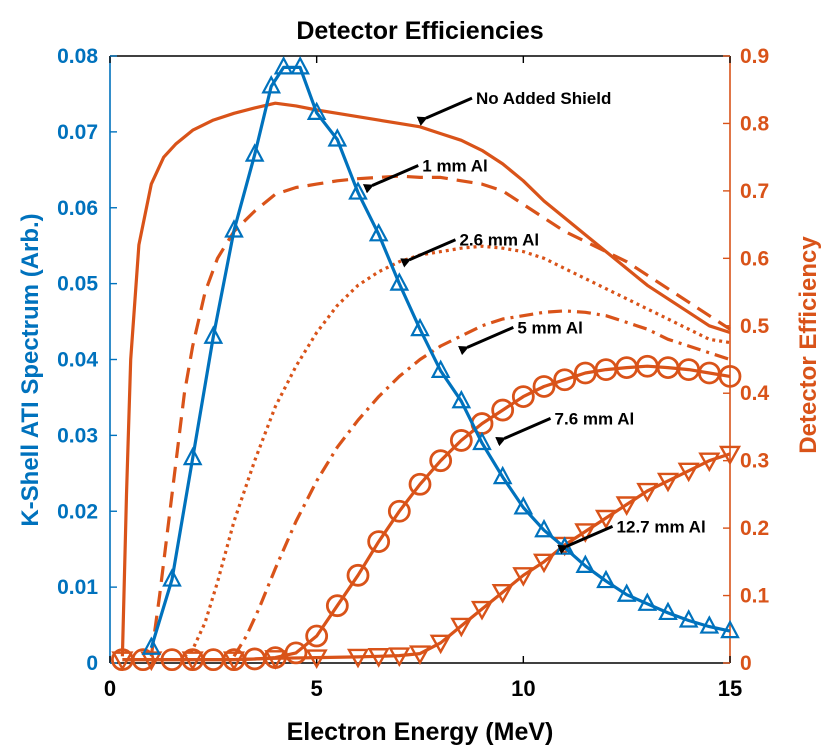 This screenshot has height=747, width=830. I want to click on x-tick-label: 5, so click(317, 688).